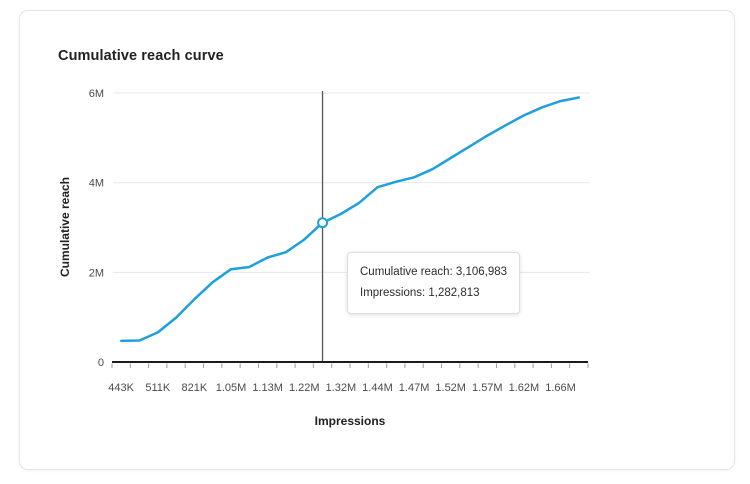  Describe the element at coordinates (195, 388) in the screenshot. I see `x-tick-label: 821K` at that location.